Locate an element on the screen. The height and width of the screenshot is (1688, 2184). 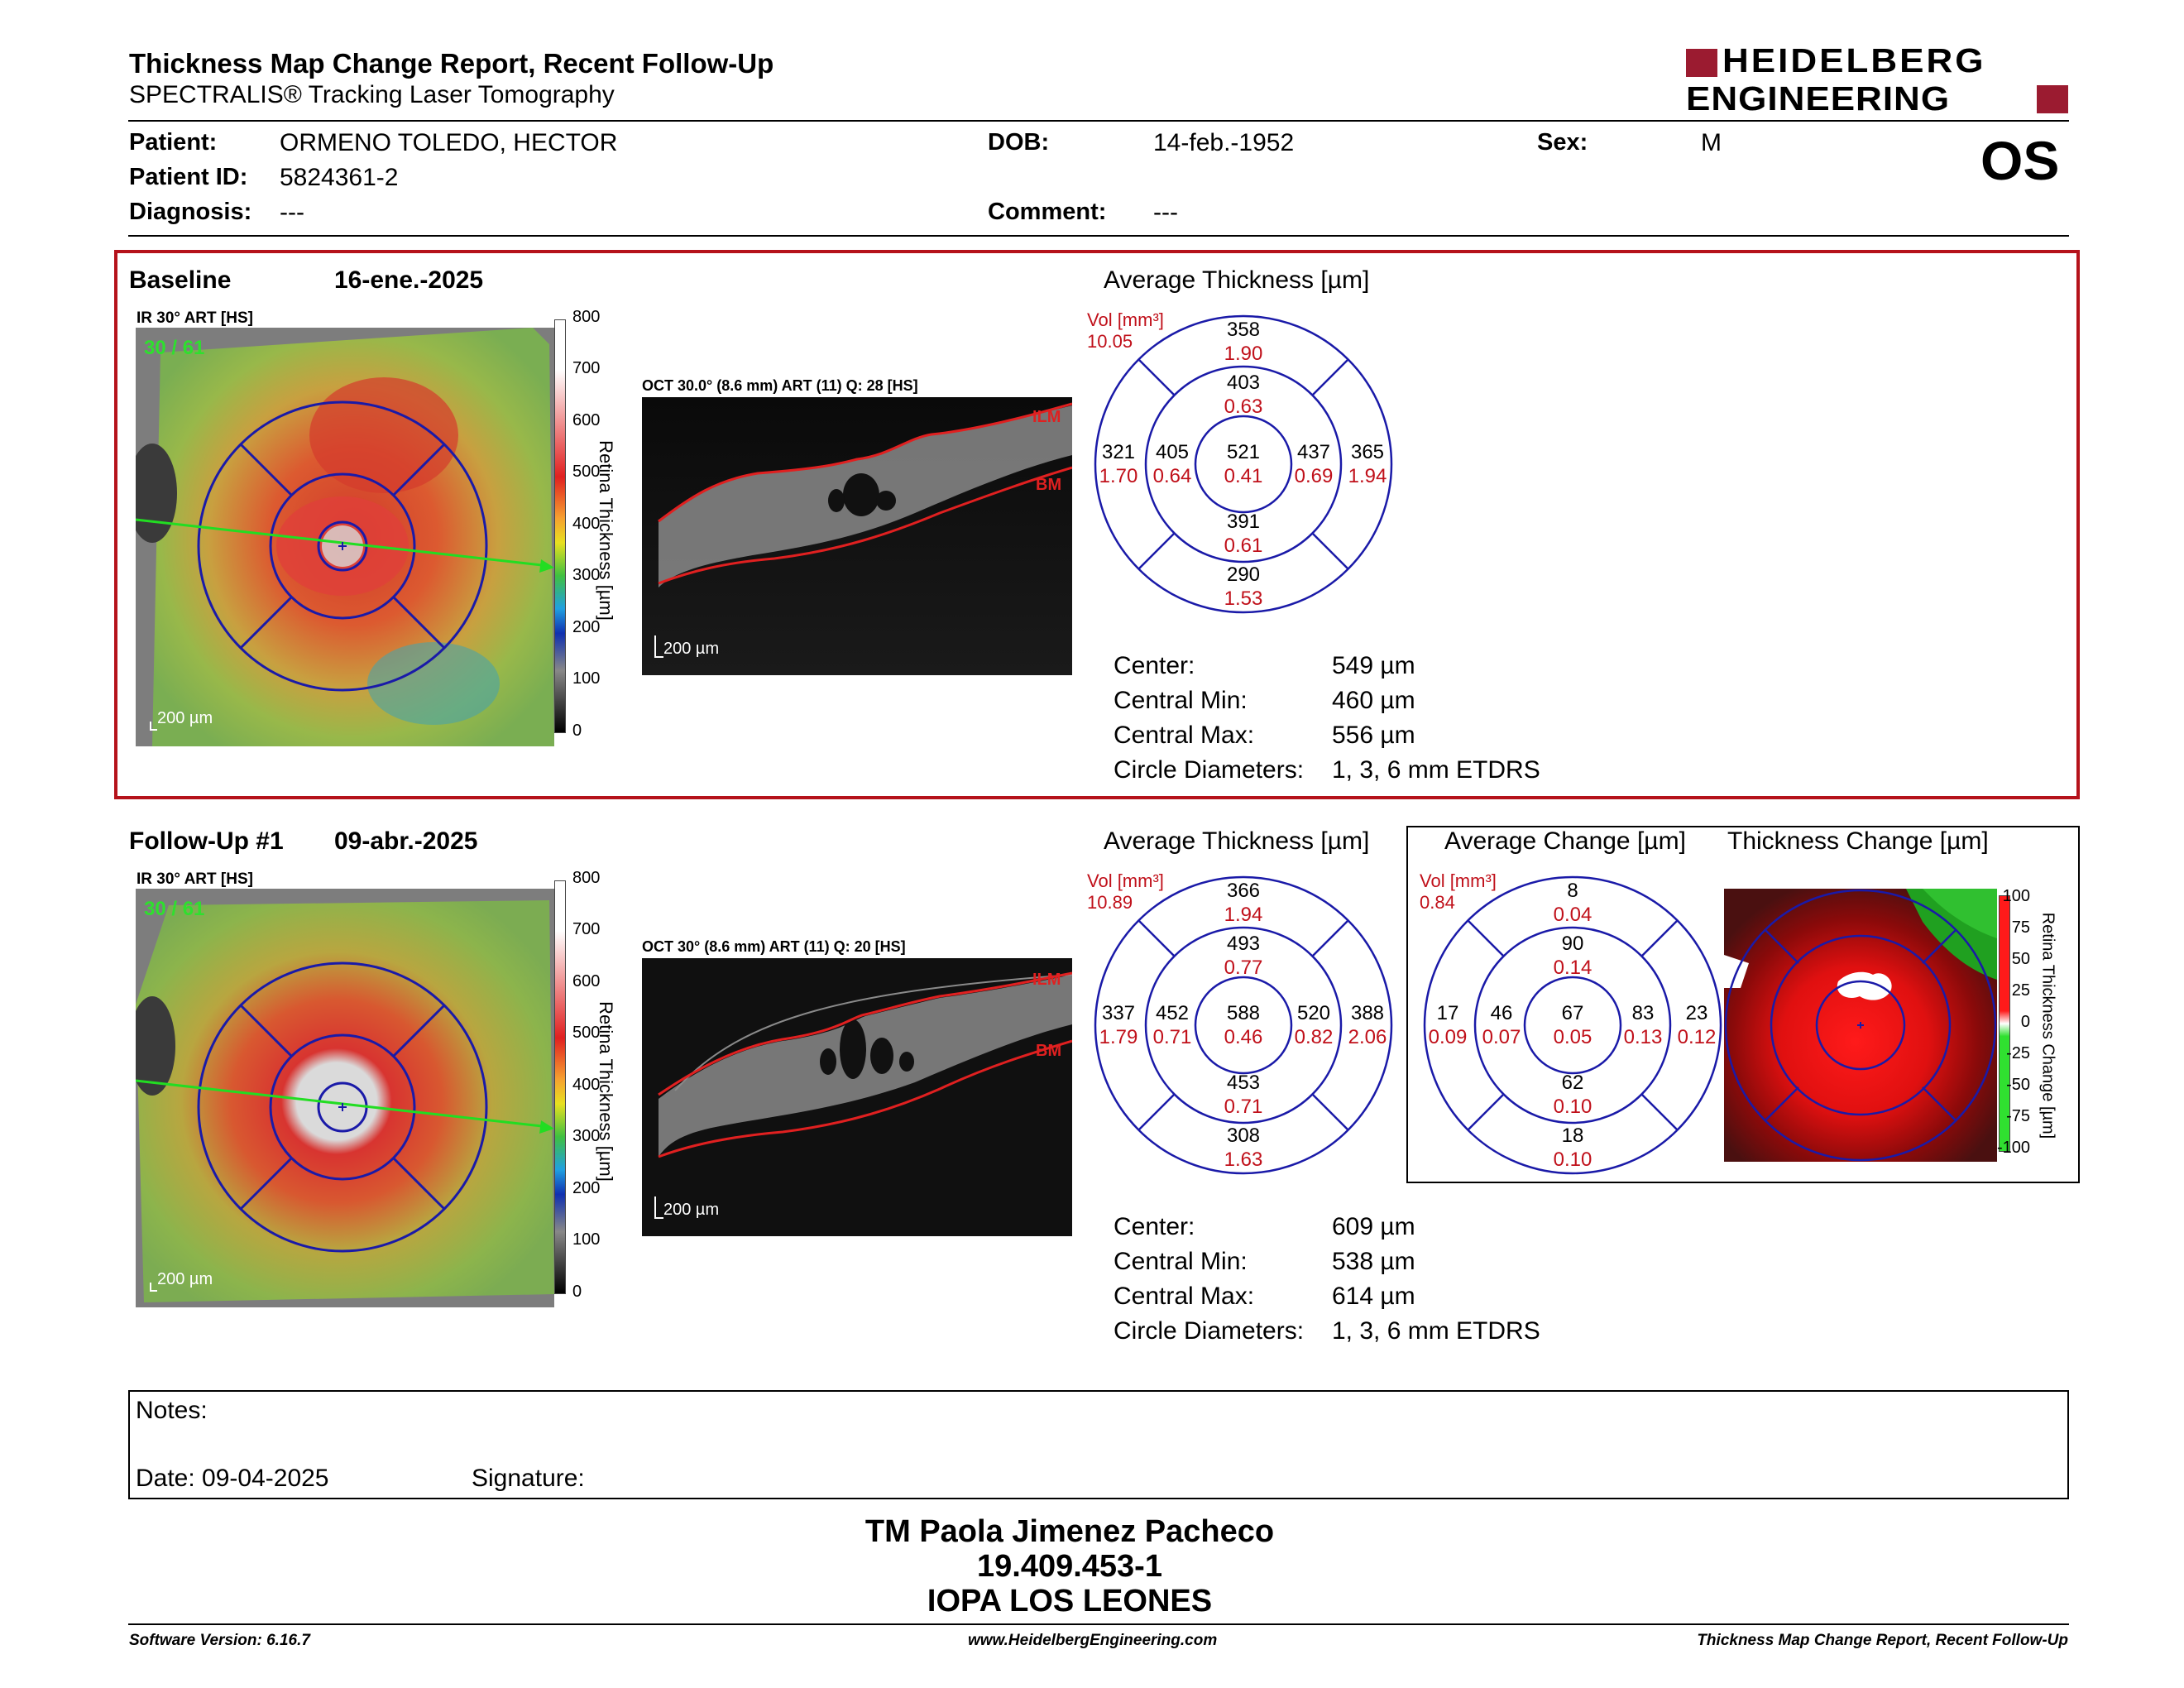
tick: -75 is located at coordinates (2018, 1116).